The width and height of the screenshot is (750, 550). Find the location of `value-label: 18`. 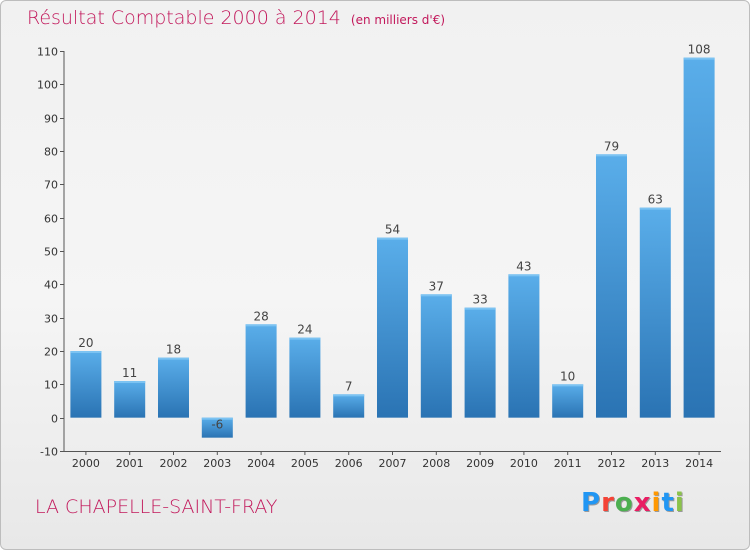

value-label: 18 is located at coordinates (173, 350).